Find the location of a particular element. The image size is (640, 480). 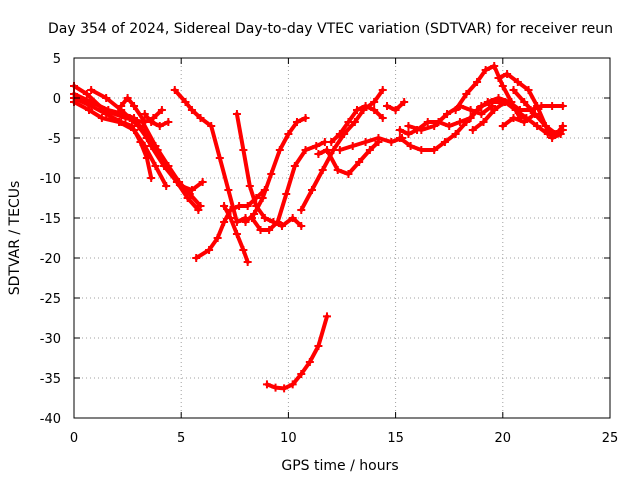

y-tick-label: -35 is located at coordinates (50, 379).